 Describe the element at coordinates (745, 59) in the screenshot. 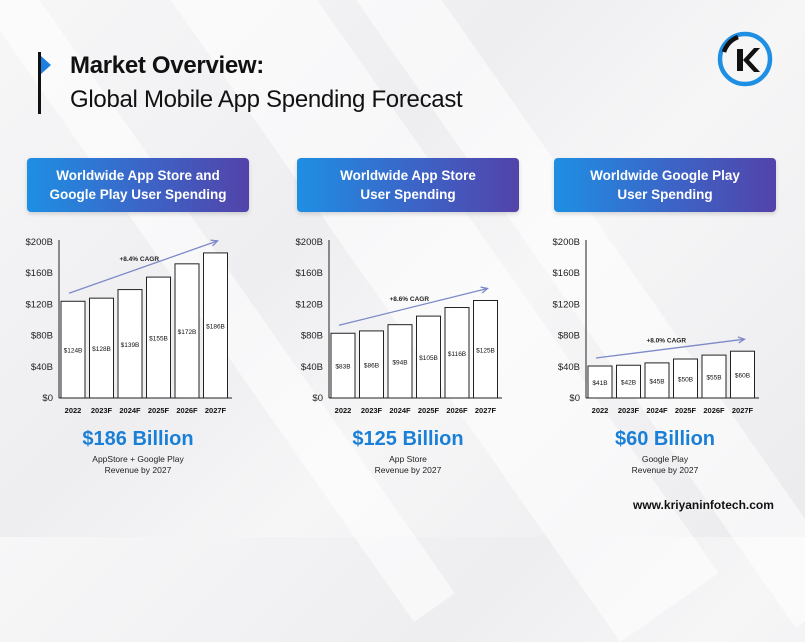

I see `kriyan-logo-icon` at that location.